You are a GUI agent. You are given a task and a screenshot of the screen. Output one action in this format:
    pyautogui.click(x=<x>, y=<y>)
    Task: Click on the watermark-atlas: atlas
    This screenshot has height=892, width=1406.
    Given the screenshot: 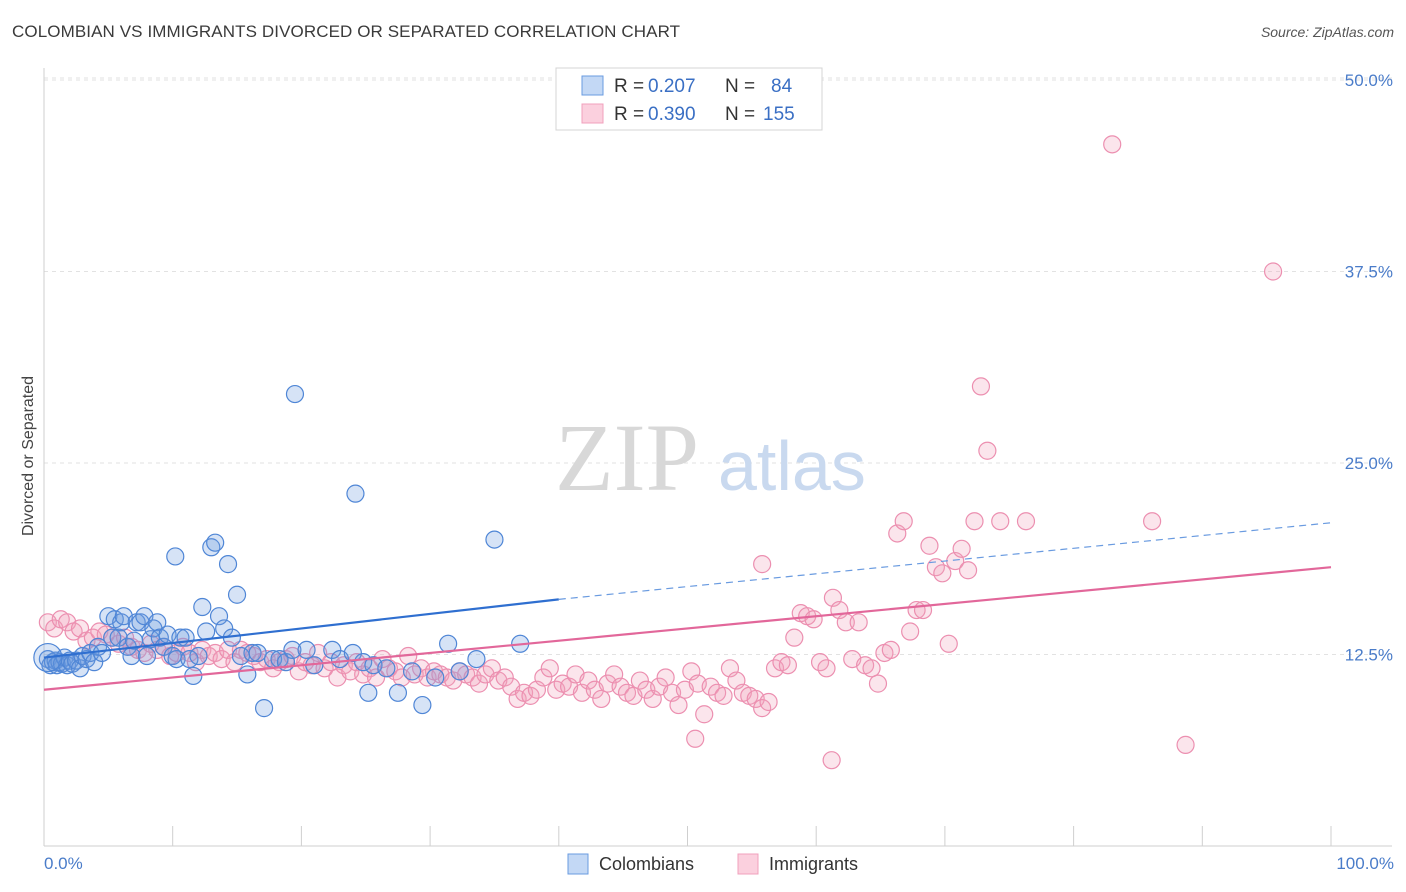 What is the action you would take?
    pyautogui.click(x=792, y=466)
    